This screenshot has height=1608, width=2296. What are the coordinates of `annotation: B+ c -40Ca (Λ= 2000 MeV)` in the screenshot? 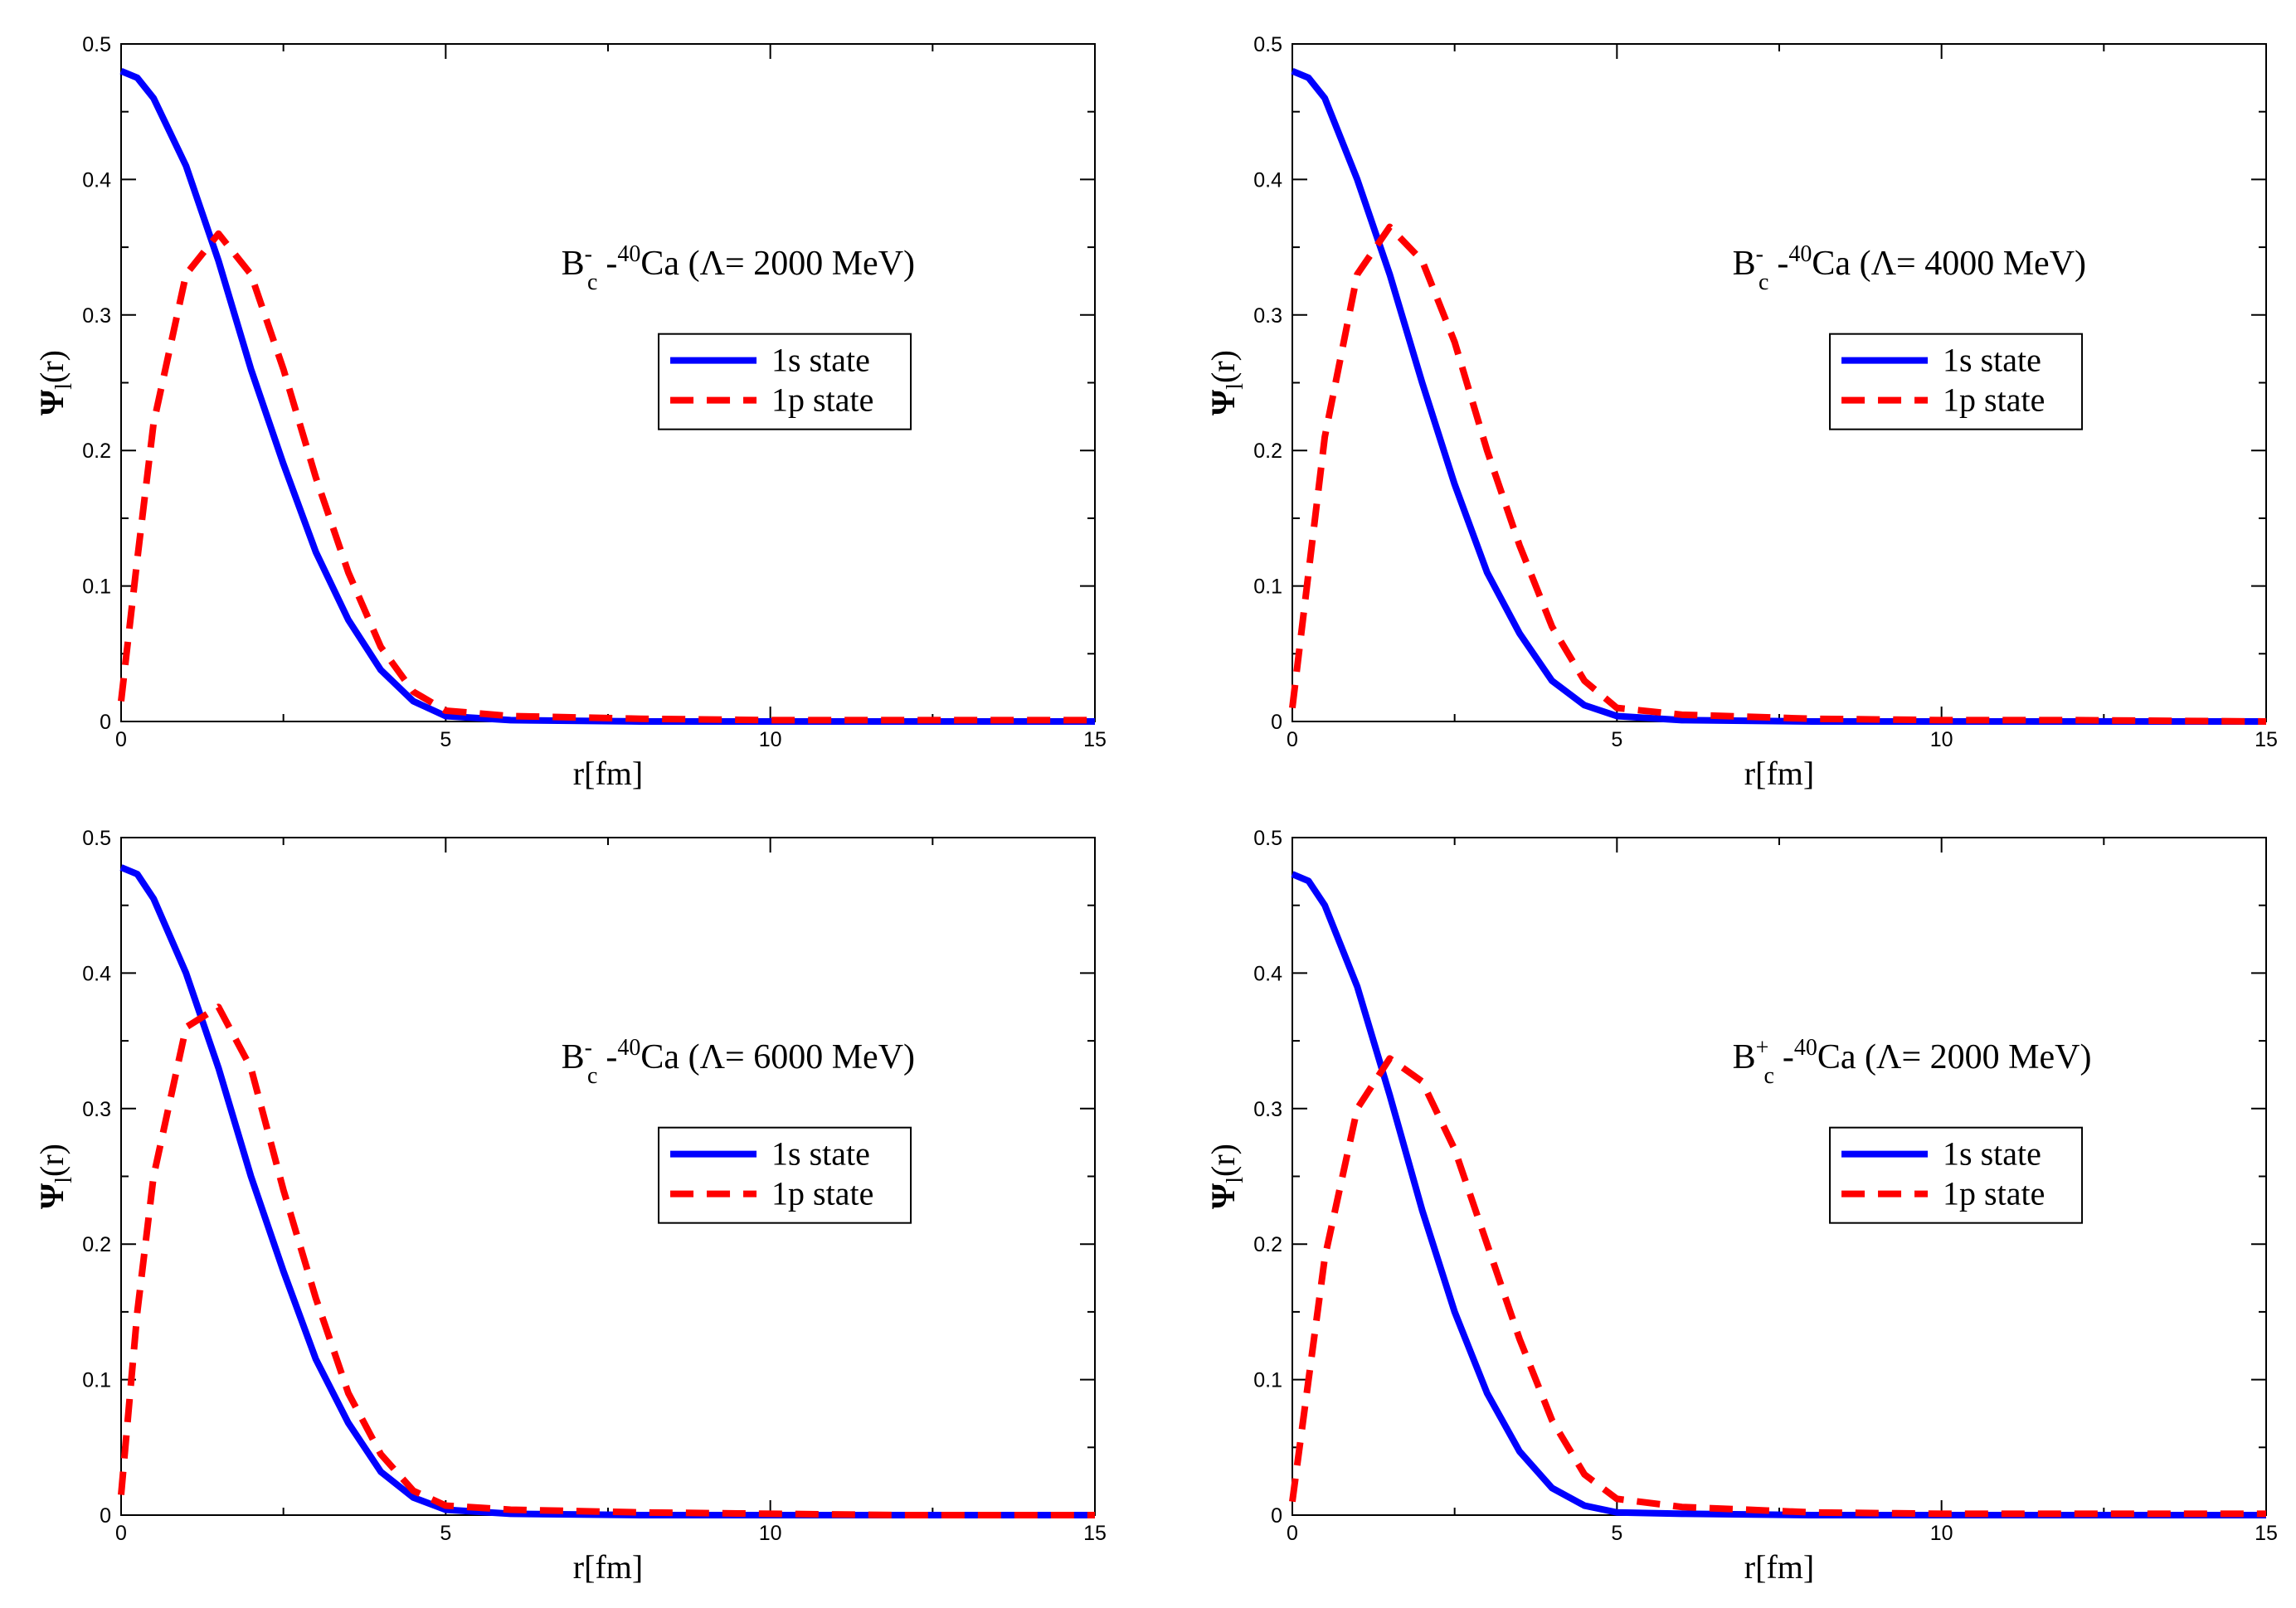 It's located at (1912, 1062).